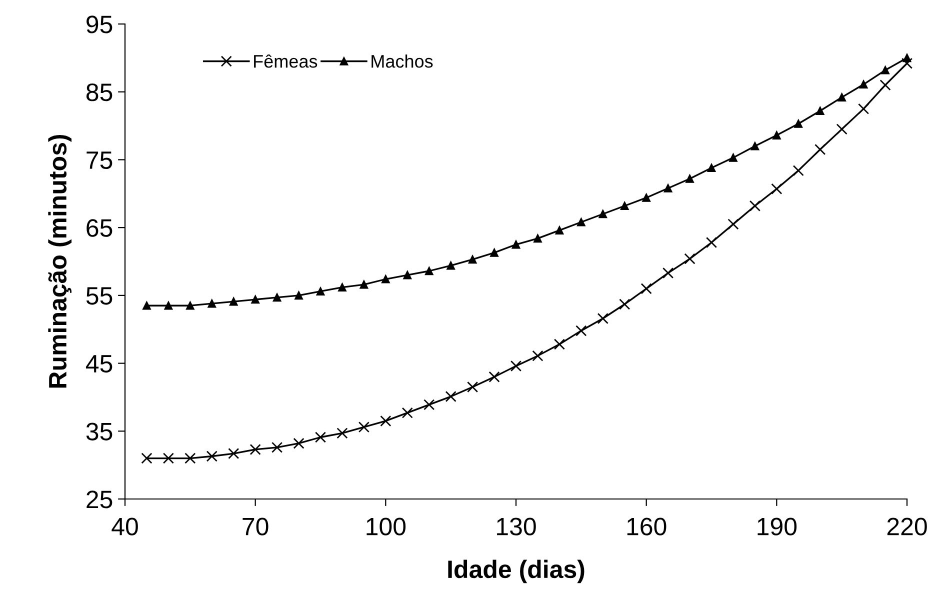  Describe the element at coordinates (286, 61) in the screenshot. I see `legend-label: Fêmeas` at that location.